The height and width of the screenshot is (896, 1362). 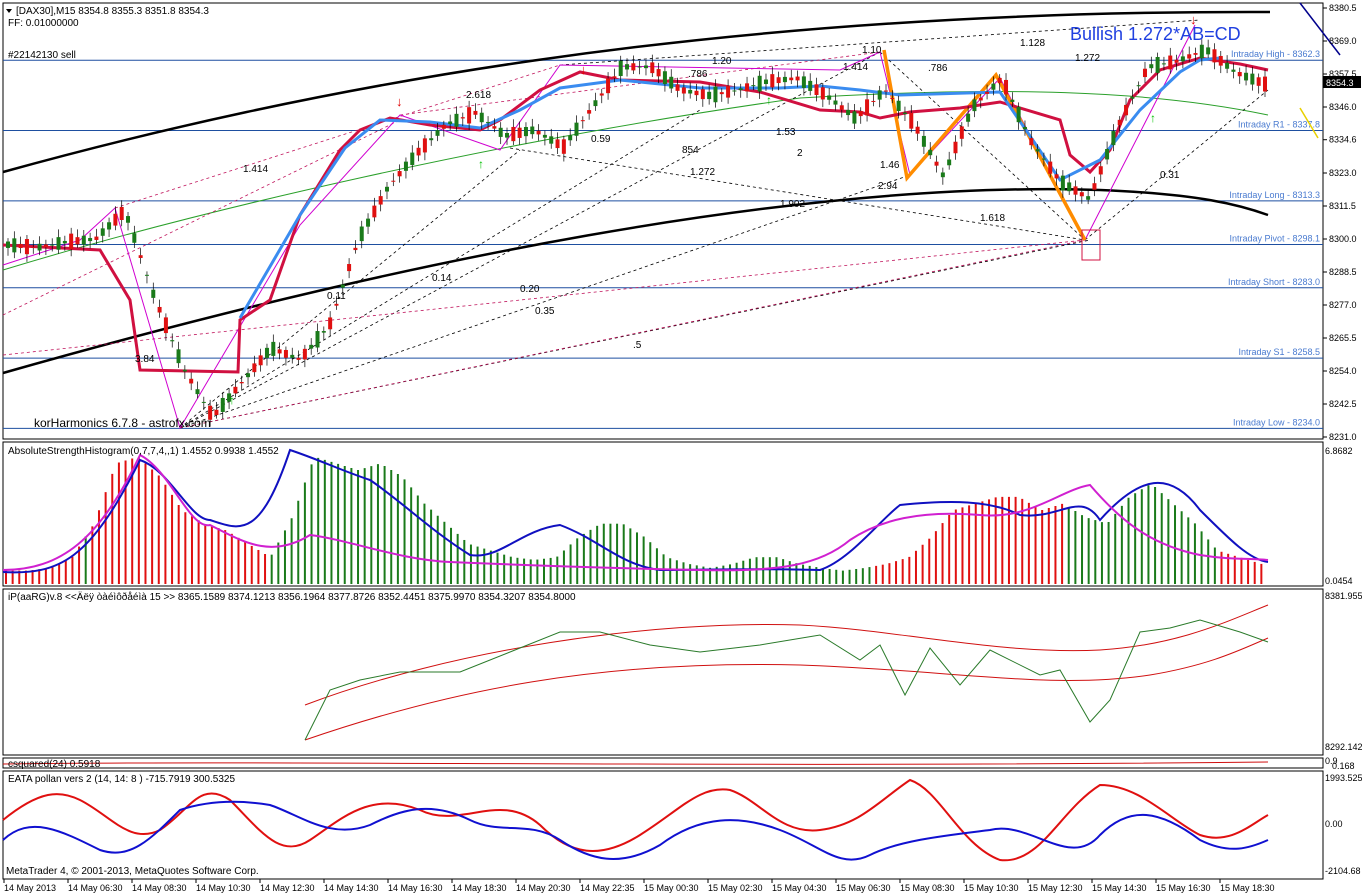 What do you see at coordinates (607, 888) in the screenshot?
I see `time-tick-label: 14 May 22:35` at bounding box center [607, 888].